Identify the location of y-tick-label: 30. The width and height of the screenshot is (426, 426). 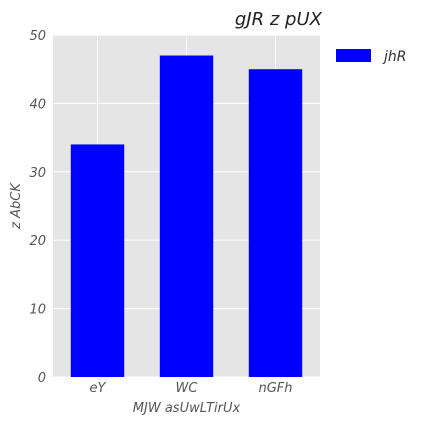
(37, 173).